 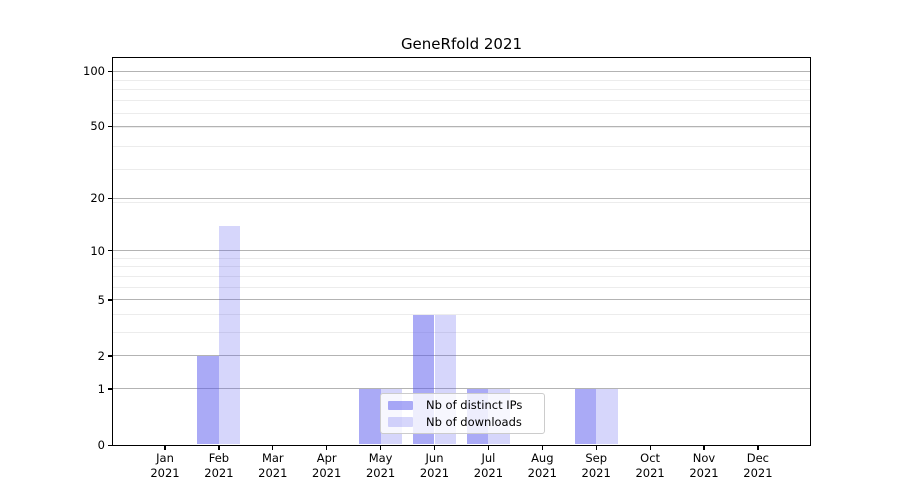 What do you see at coordinates (208, 399) in the screenshot?
I see `bar-distinct-ips-feb` at bounding box center [208, 399].